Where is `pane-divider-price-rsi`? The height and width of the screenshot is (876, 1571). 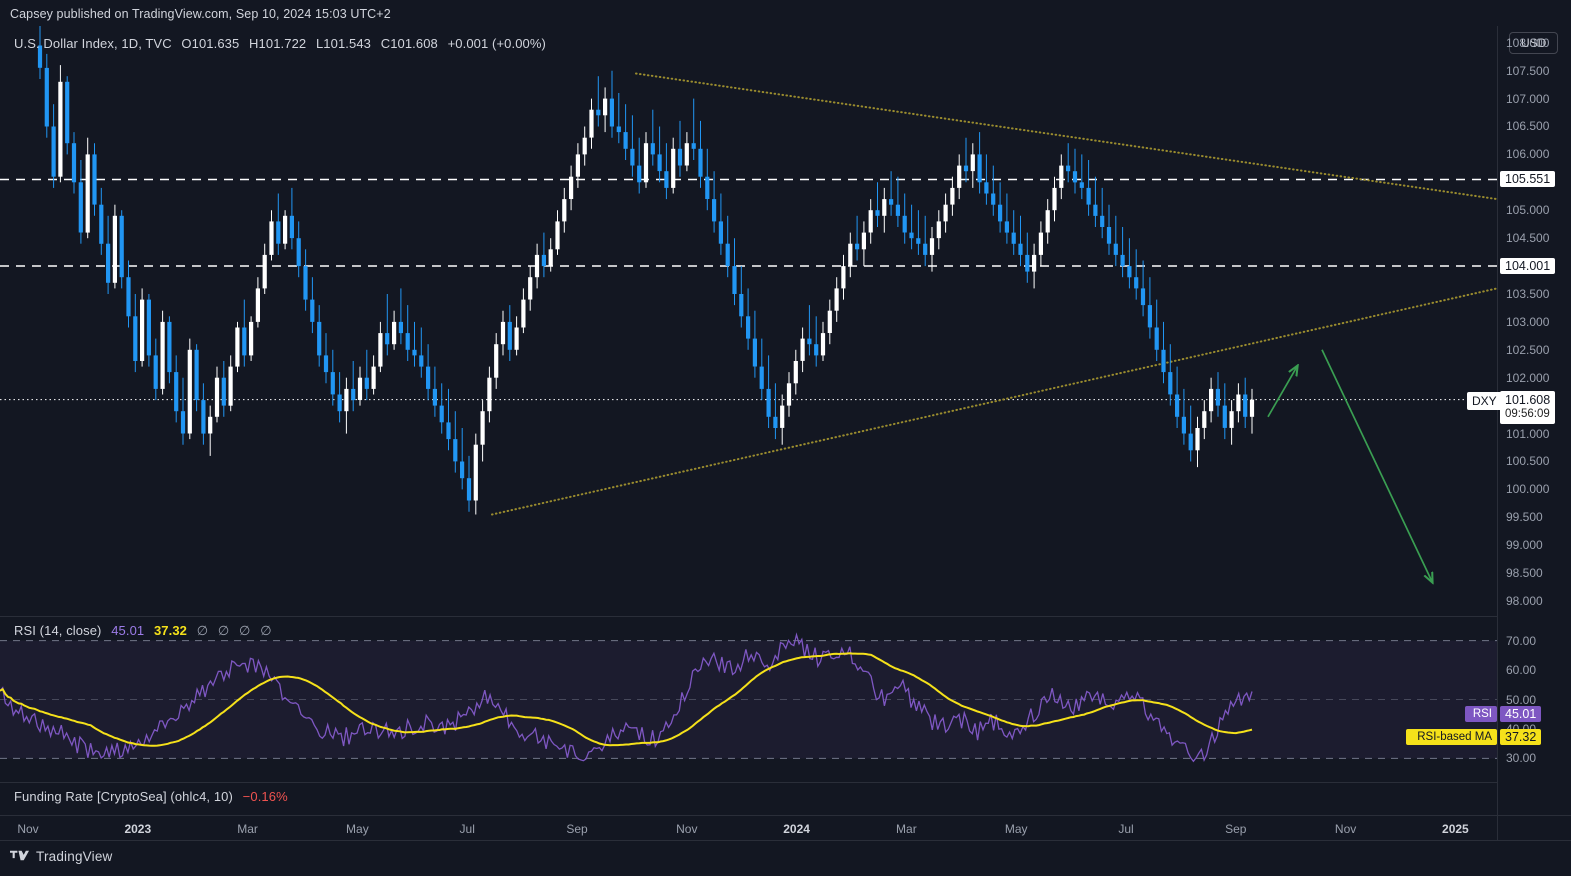
pane-divider-price-rsi is located at coordinates (748, 616).